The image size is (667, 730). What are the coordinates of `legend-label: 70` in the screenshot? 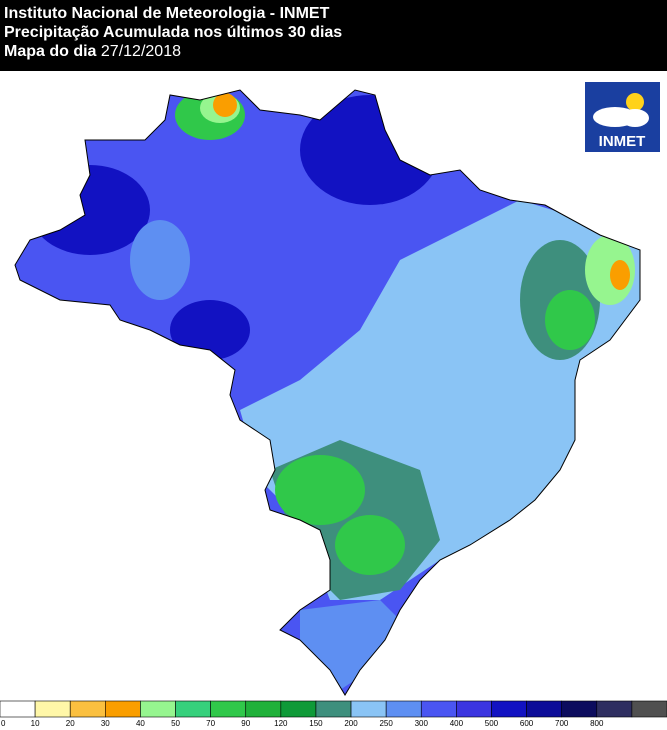 It's located at (210, 723).